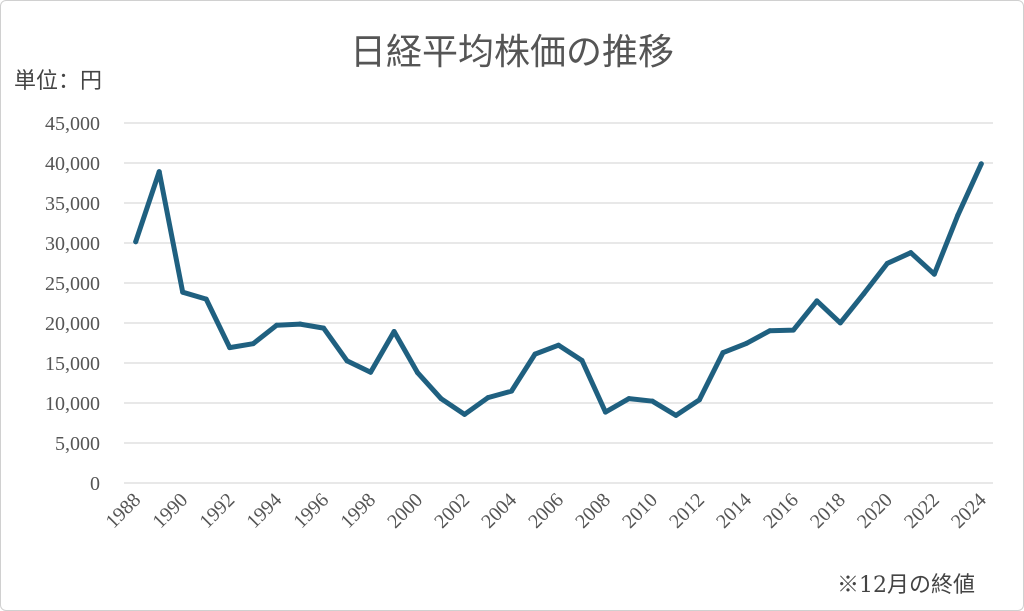 Image resolution: width=1024 pixels, height=611 pixels. What do you see at coordinates (72, 284) in the screenshot?
I see `y-tick-label: 25,000` at bounding box center [72, 284].